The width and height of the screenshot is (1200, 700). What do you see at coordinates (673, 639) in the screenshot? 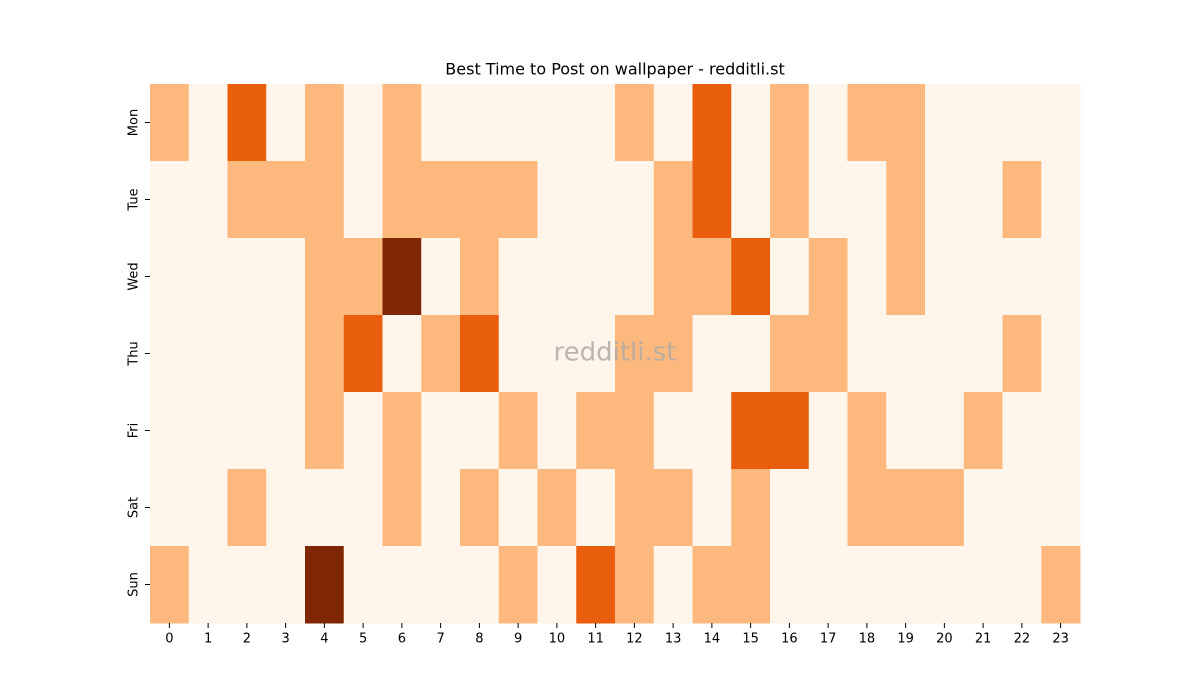
I see `x-tick-label: 13` at bounding box center [673, 639].